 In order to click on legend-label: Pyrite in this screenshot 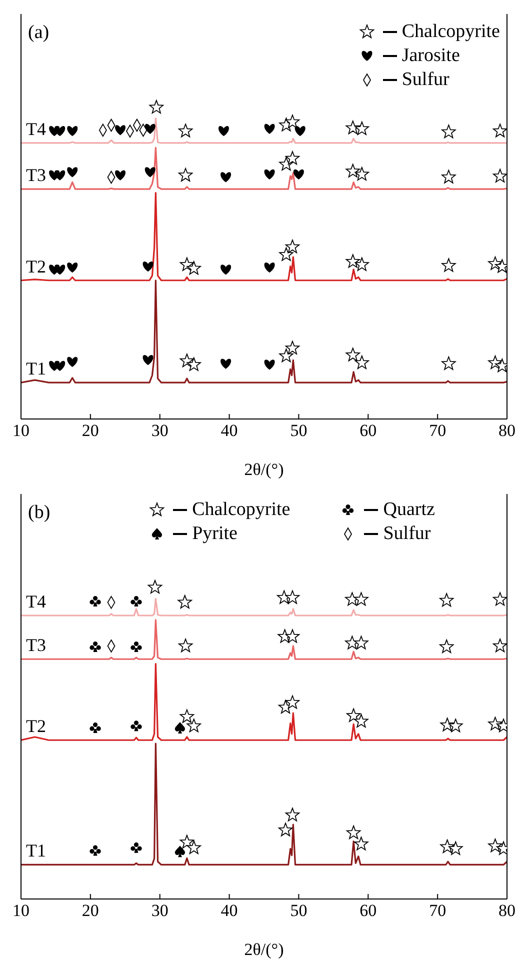, I will do `click(215, 534)`.